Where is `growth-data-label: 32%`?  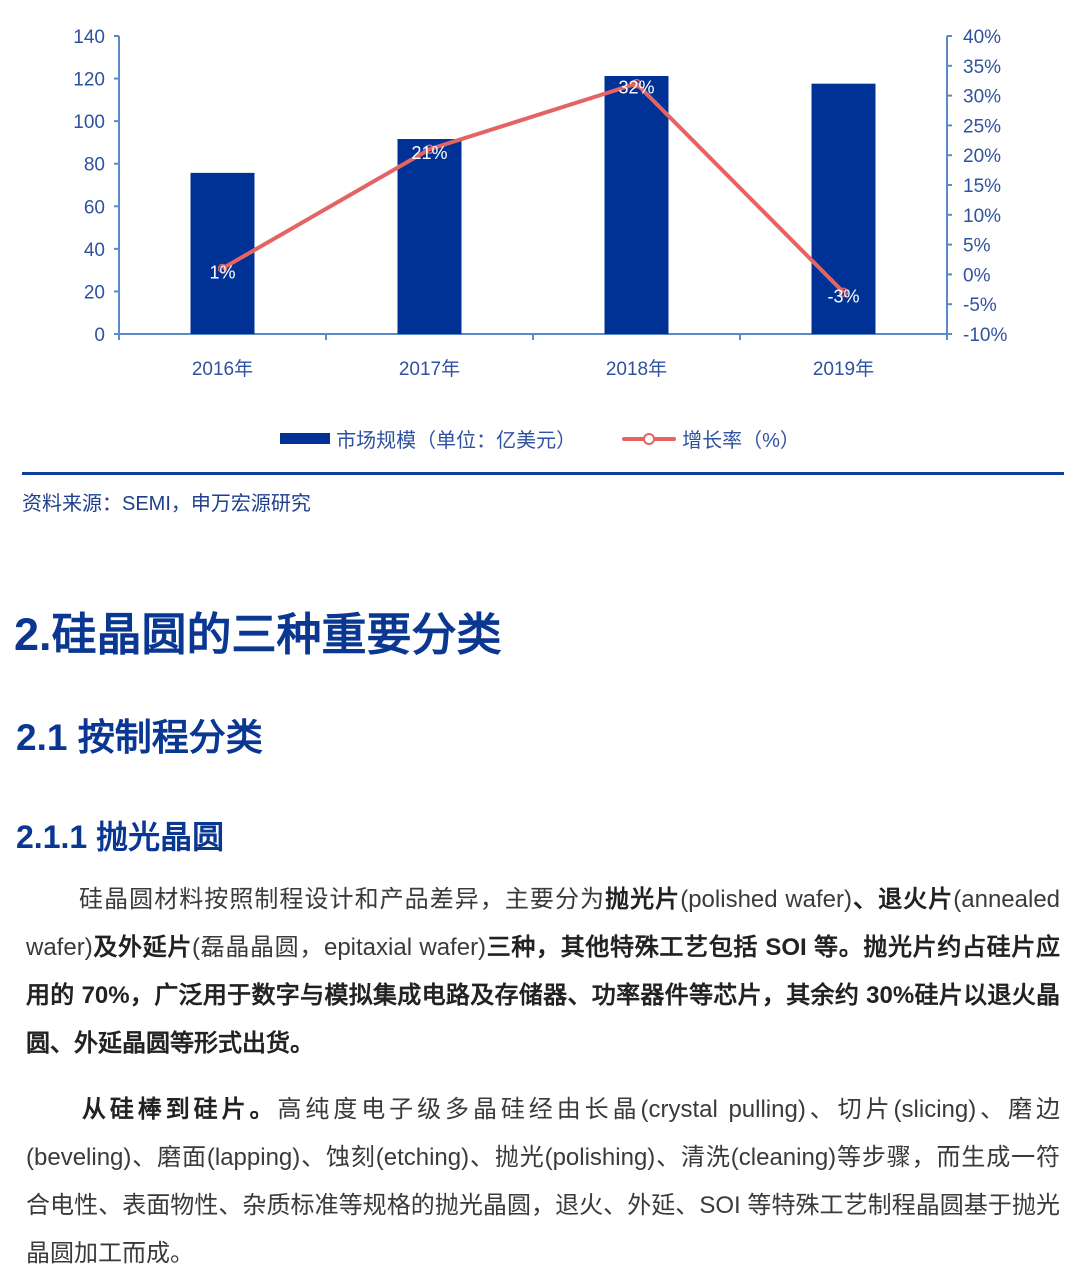
growth-data-label: 32% is located at coordinates (636, 88).